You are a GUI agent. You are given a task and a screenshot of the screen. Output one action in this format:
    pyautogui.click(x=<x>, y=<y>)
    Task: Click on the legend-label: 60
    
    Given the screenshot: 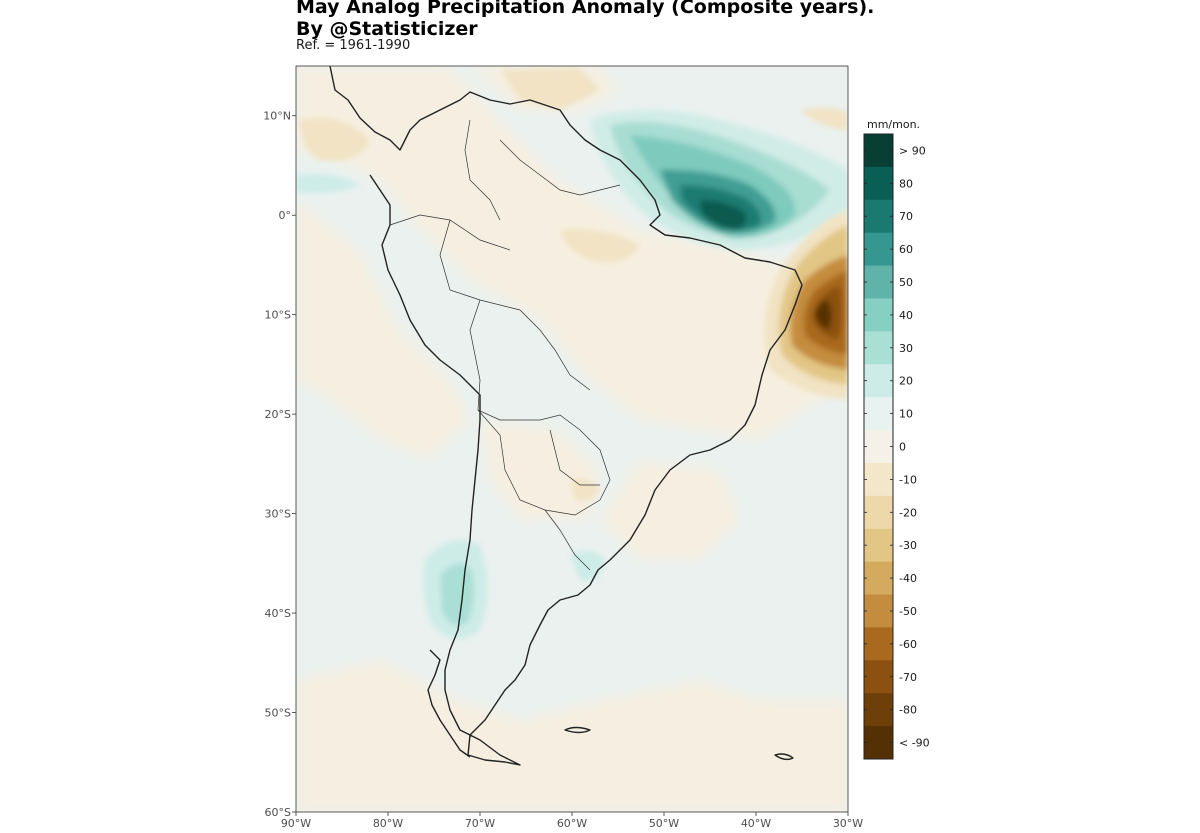 What is the action you would take?
    pyautogui.click(x=906, y=249)
    